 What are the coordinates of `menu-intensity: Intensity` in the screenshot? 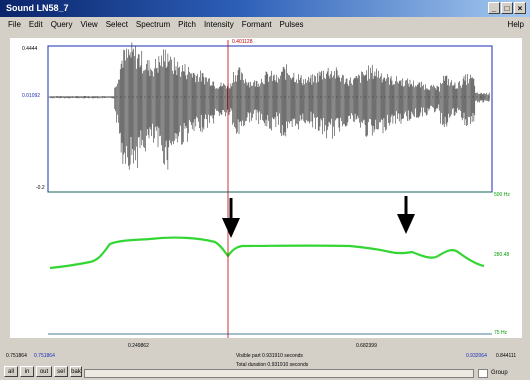 It's located at (218, 24).